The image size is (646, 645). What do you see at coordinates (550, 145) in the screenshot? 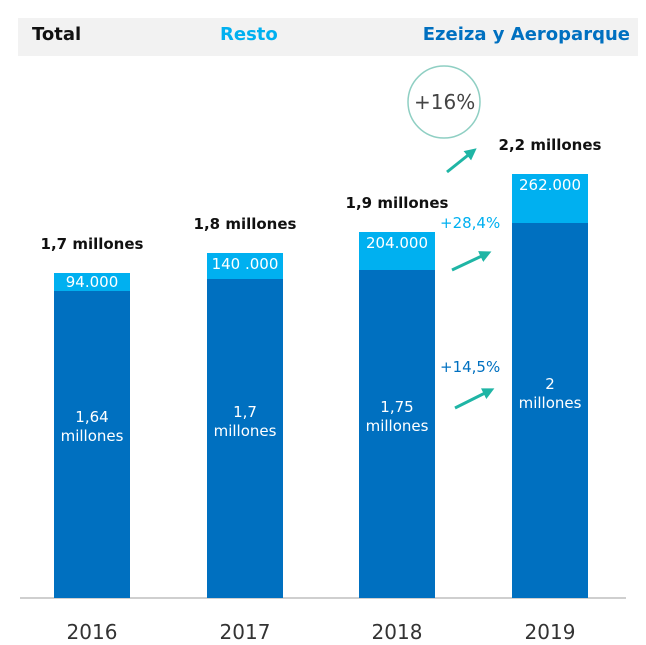
I see `total-label: 2,2 millones` at bounding box center [550, 145].